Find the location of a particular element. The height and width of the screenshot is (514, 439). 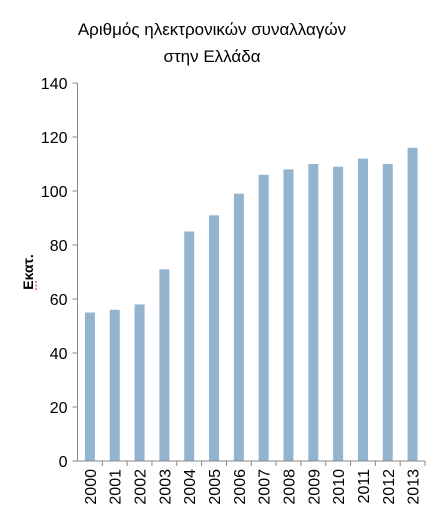

x-tick-label-2003: 2003 is located at coordinates (165, 487).